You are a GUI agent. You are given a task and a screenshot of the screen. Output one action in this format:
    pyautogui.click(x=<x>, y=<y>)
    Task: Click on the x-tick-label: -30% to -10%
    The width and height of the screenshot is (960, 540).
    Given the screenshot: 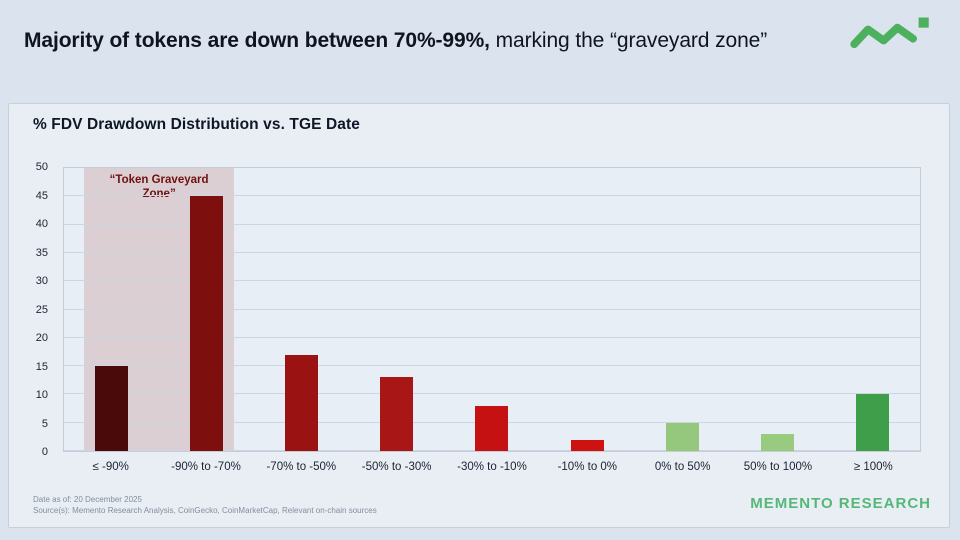 What is the action you would take?
    pyautogui.click(x=492, y=467)
    